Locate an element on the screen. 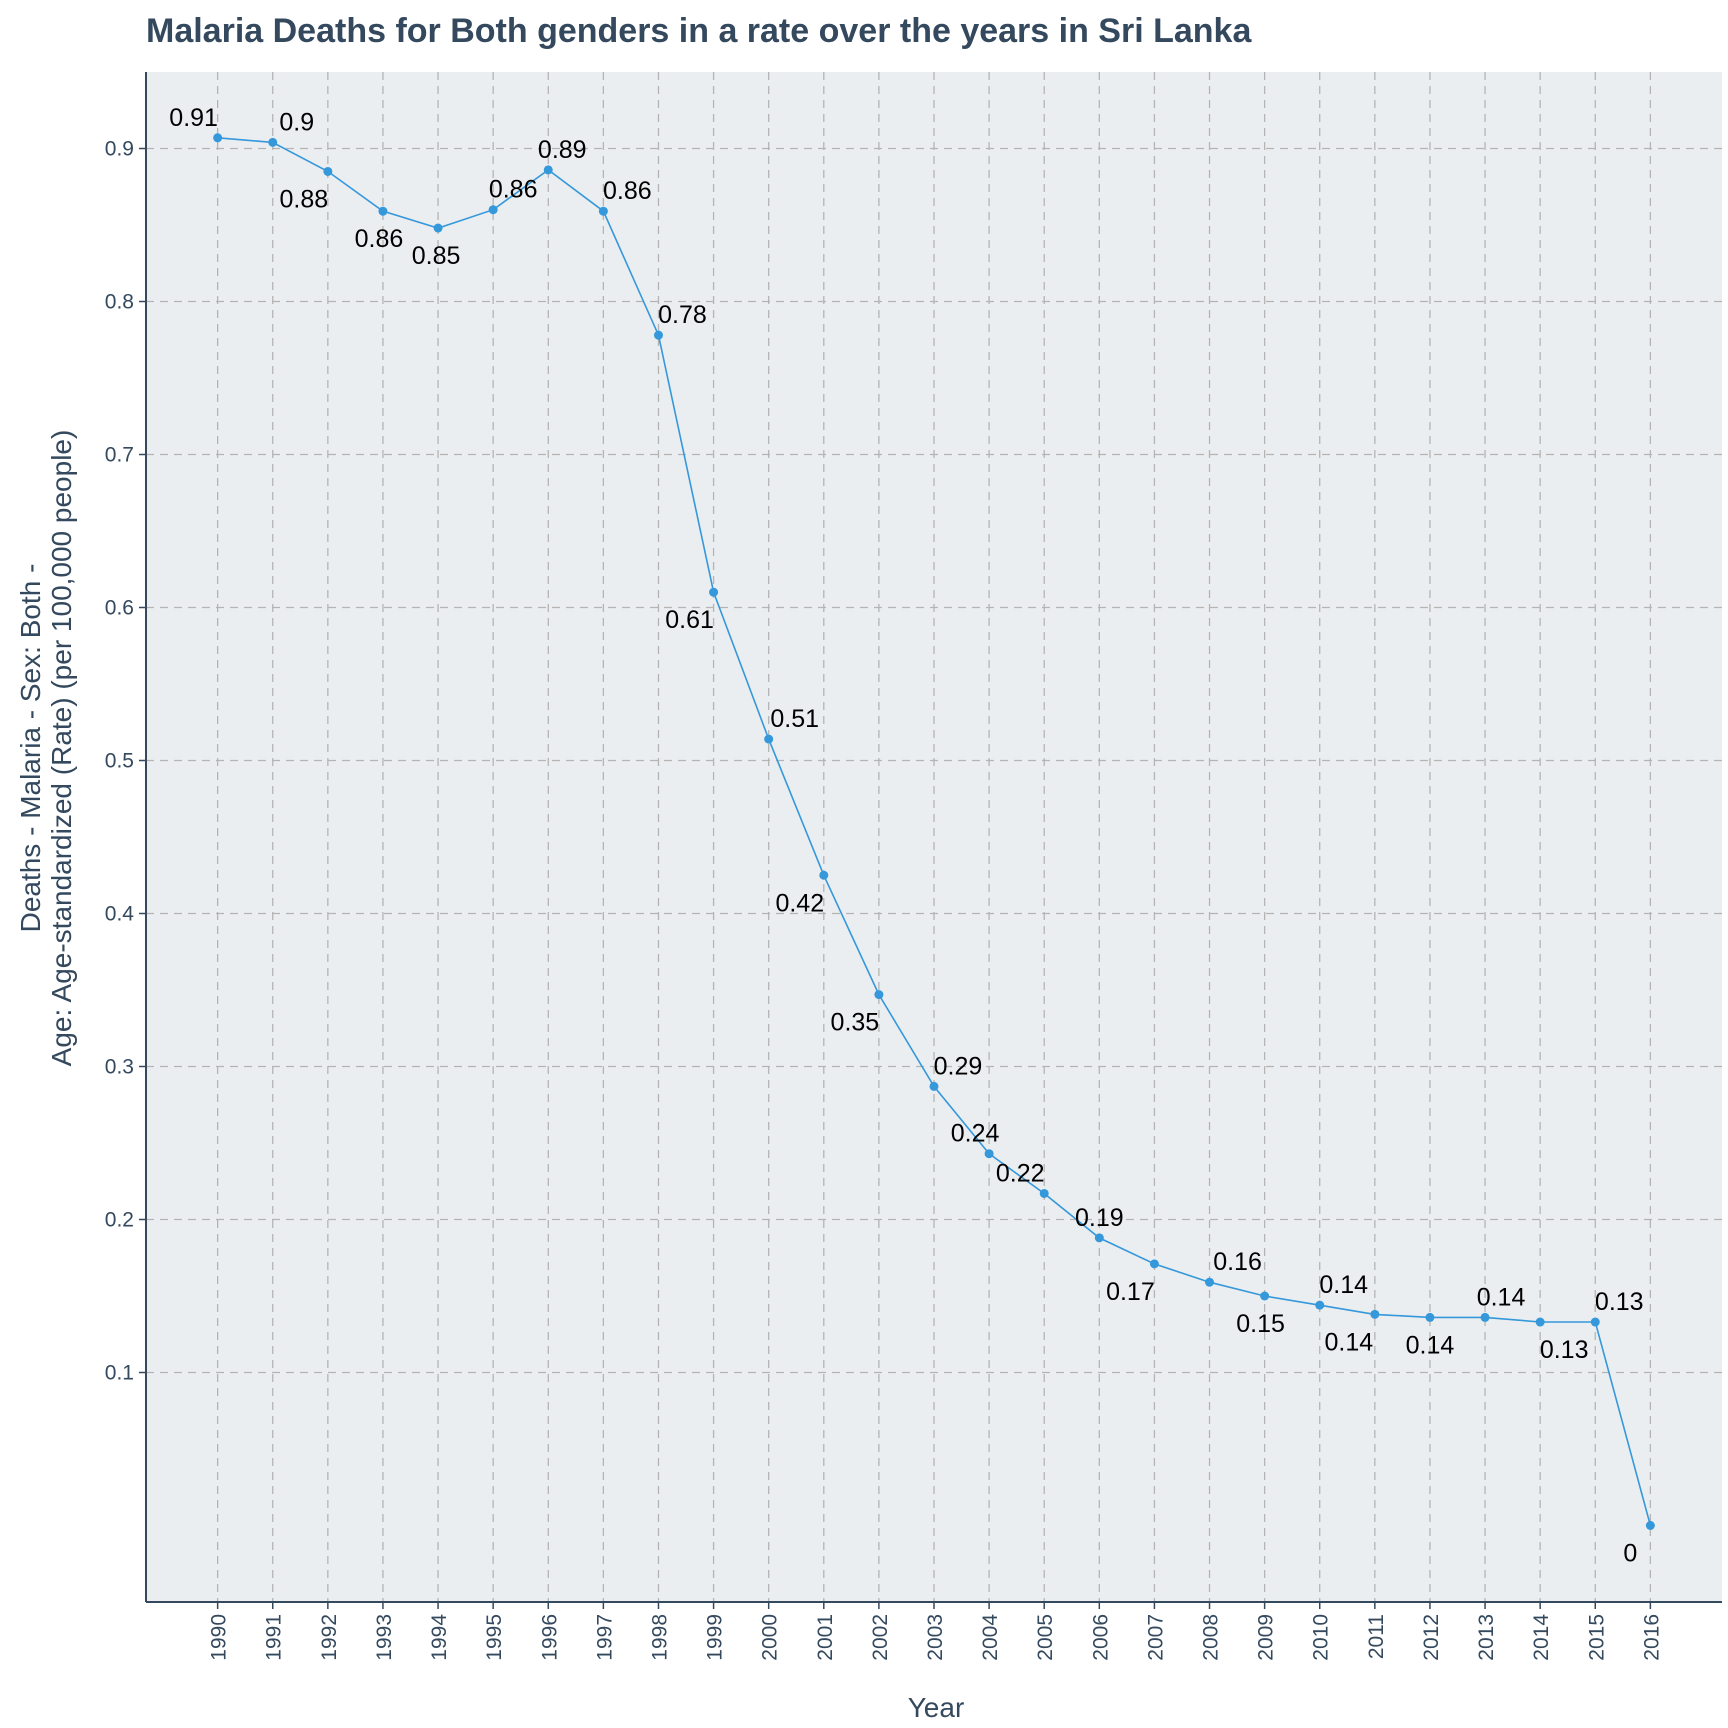  x-tick-label: 1998 is located at coordinates (659, 1637).